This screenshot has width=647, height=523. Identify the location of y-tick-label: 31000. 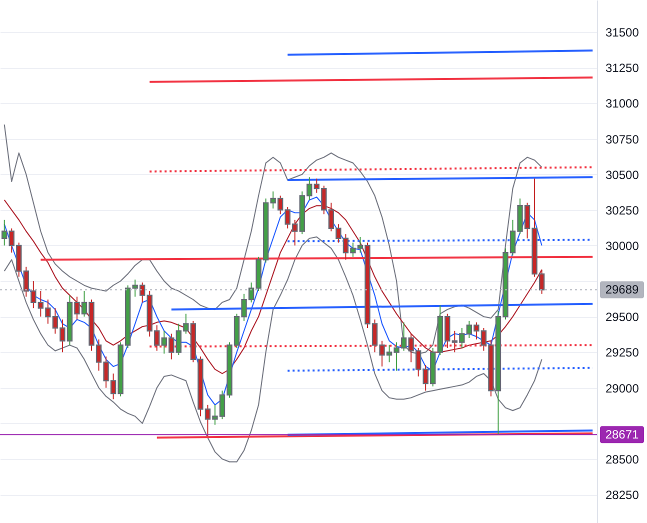
(623, 103).